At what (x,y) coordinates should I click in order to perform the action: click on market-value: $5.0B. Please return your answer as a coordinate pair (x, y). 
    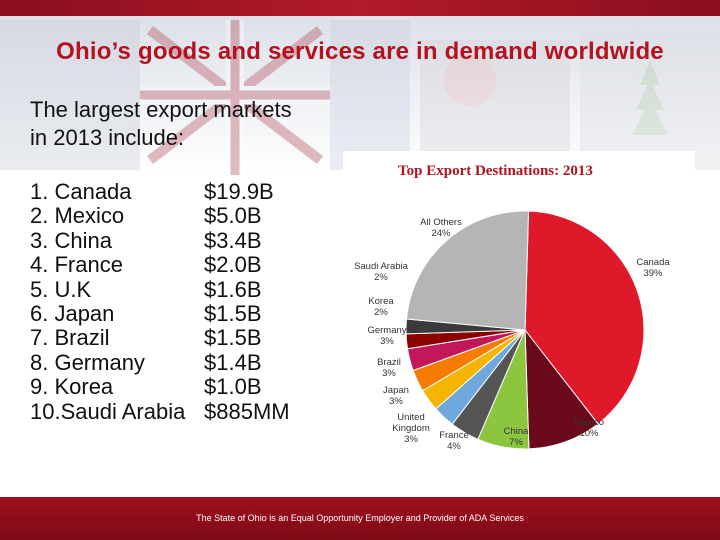
    Looking at the image, I should click on (233, 216).